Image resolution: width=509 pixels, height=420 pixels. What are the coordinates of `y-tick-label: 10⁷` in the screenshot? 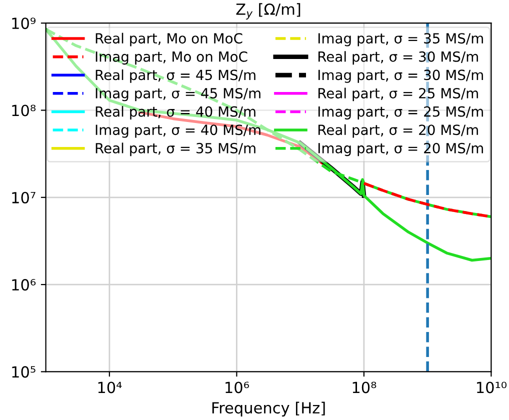 It's located at (24, 198).